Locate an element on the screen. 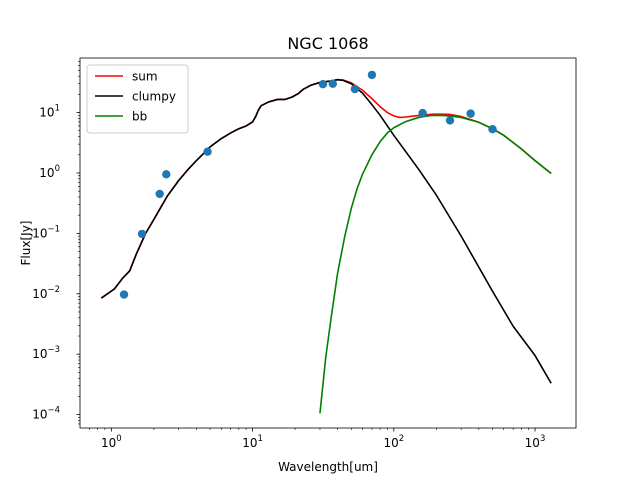 Image resolution: width=640 pixels, height=480 pixels. chart-title: NGC 1068 is located at coordinates (327, 43).